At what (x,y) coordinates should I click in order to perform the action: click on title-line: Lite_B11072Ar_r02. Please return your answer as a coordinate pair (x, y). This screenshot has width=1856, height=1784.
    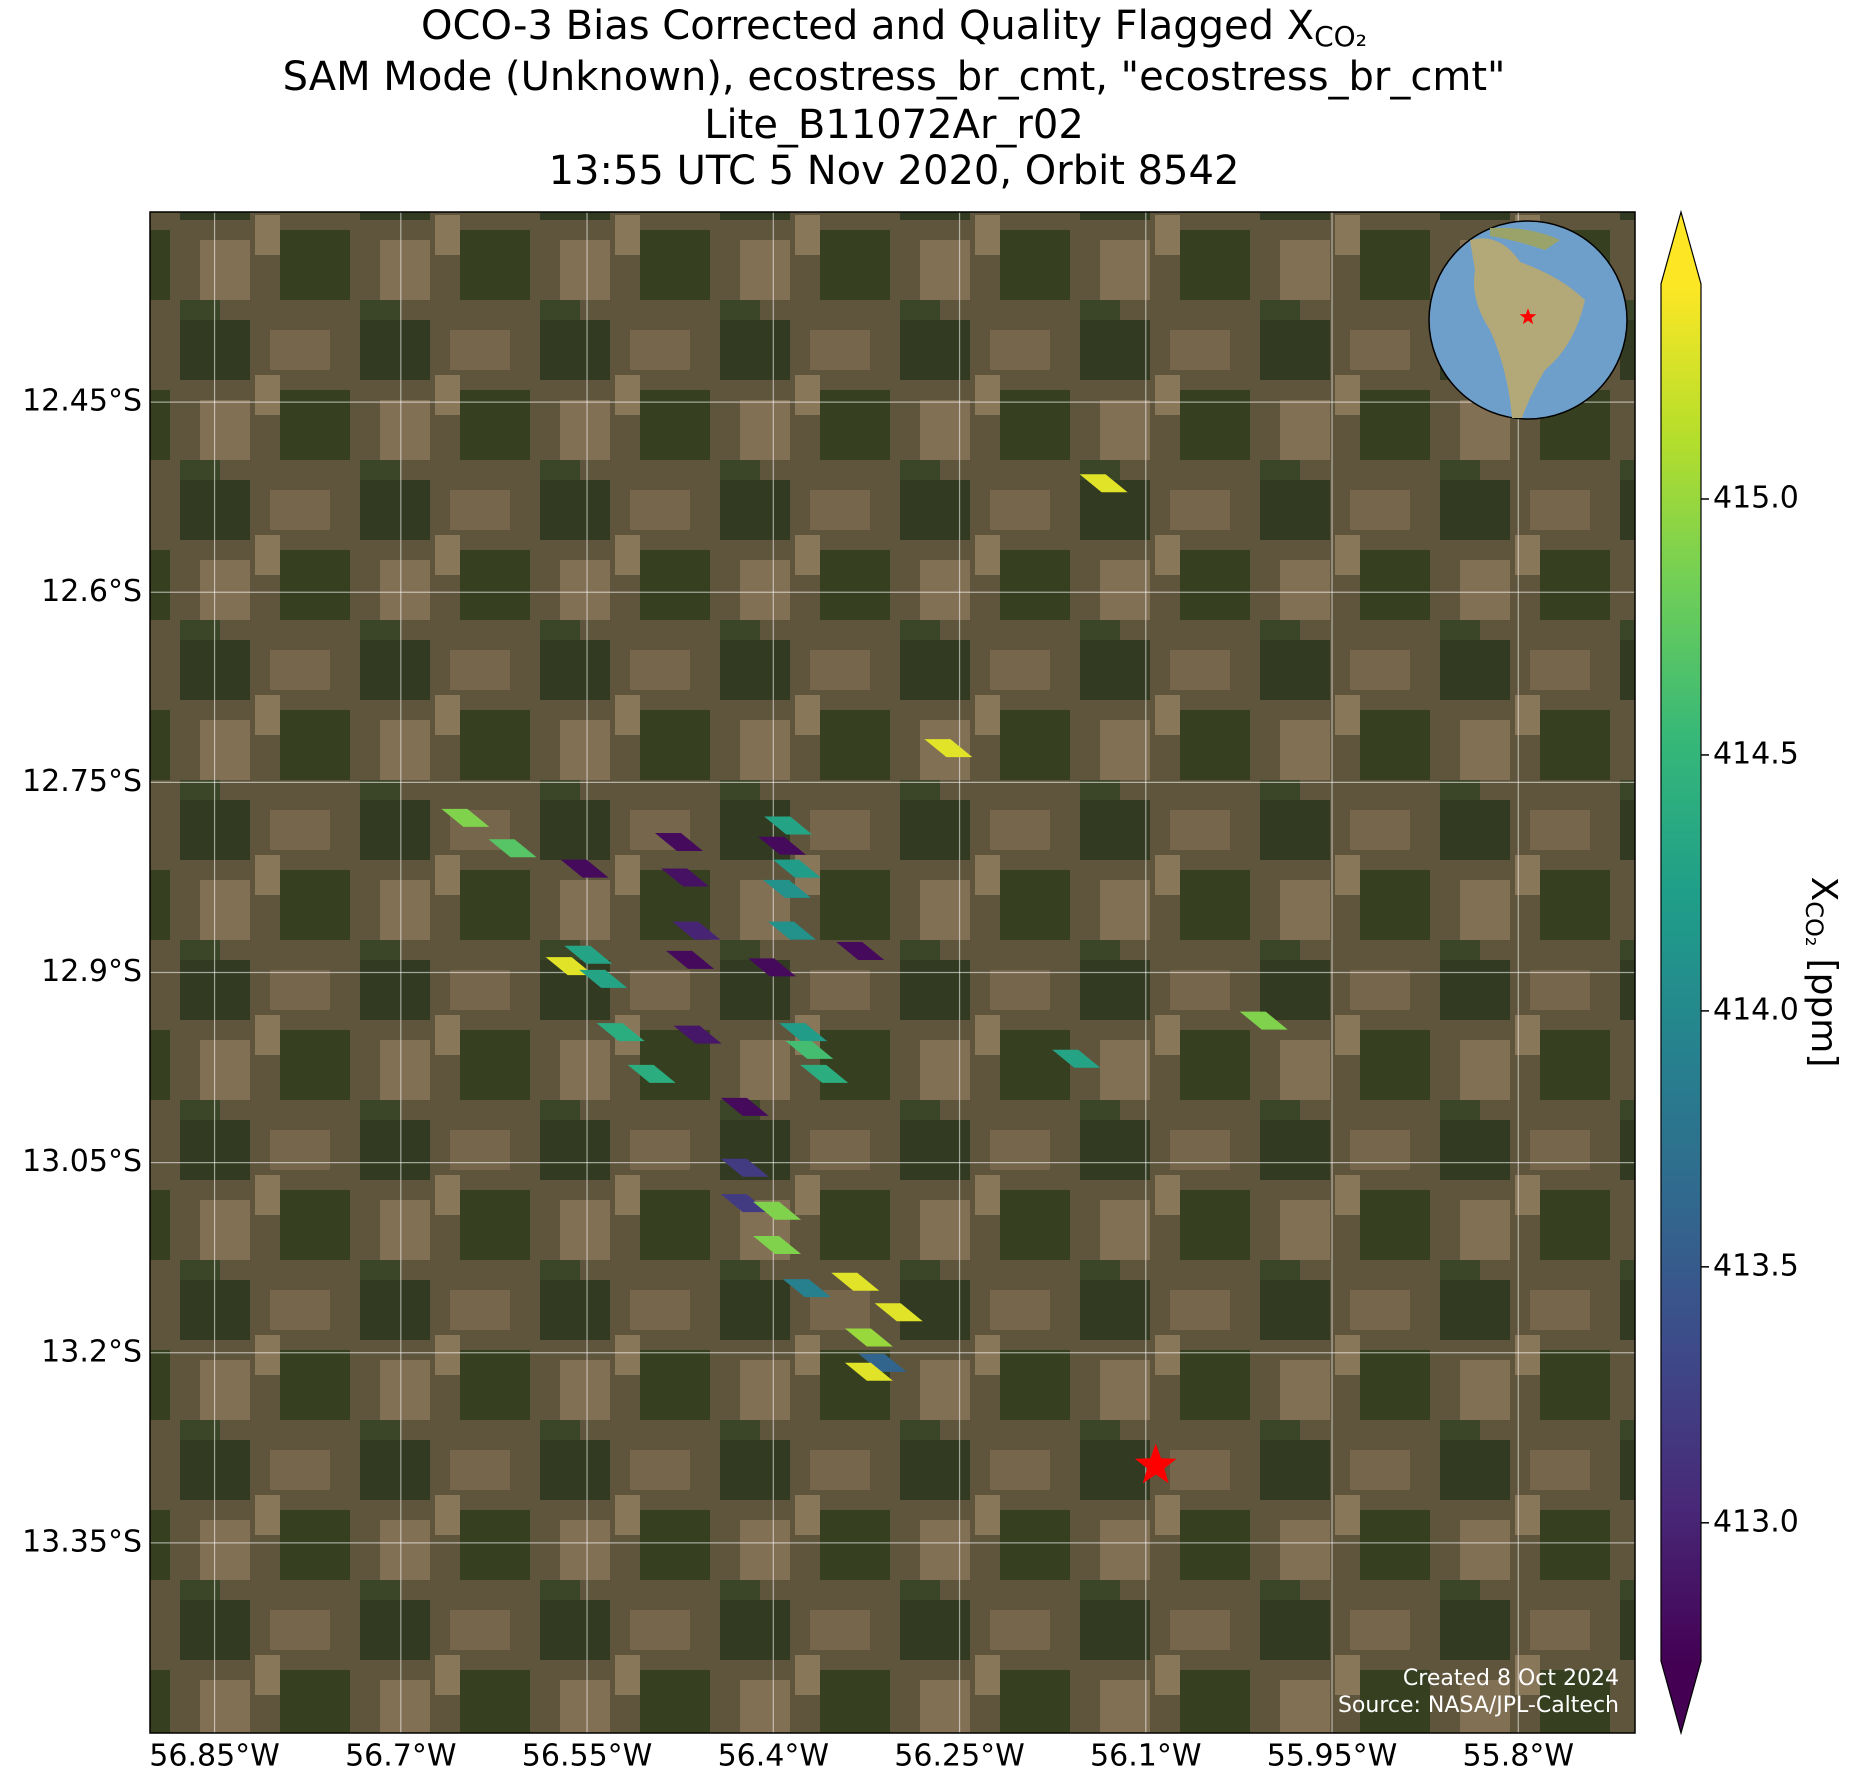
    Looking at the image, I should click on (894, 125).